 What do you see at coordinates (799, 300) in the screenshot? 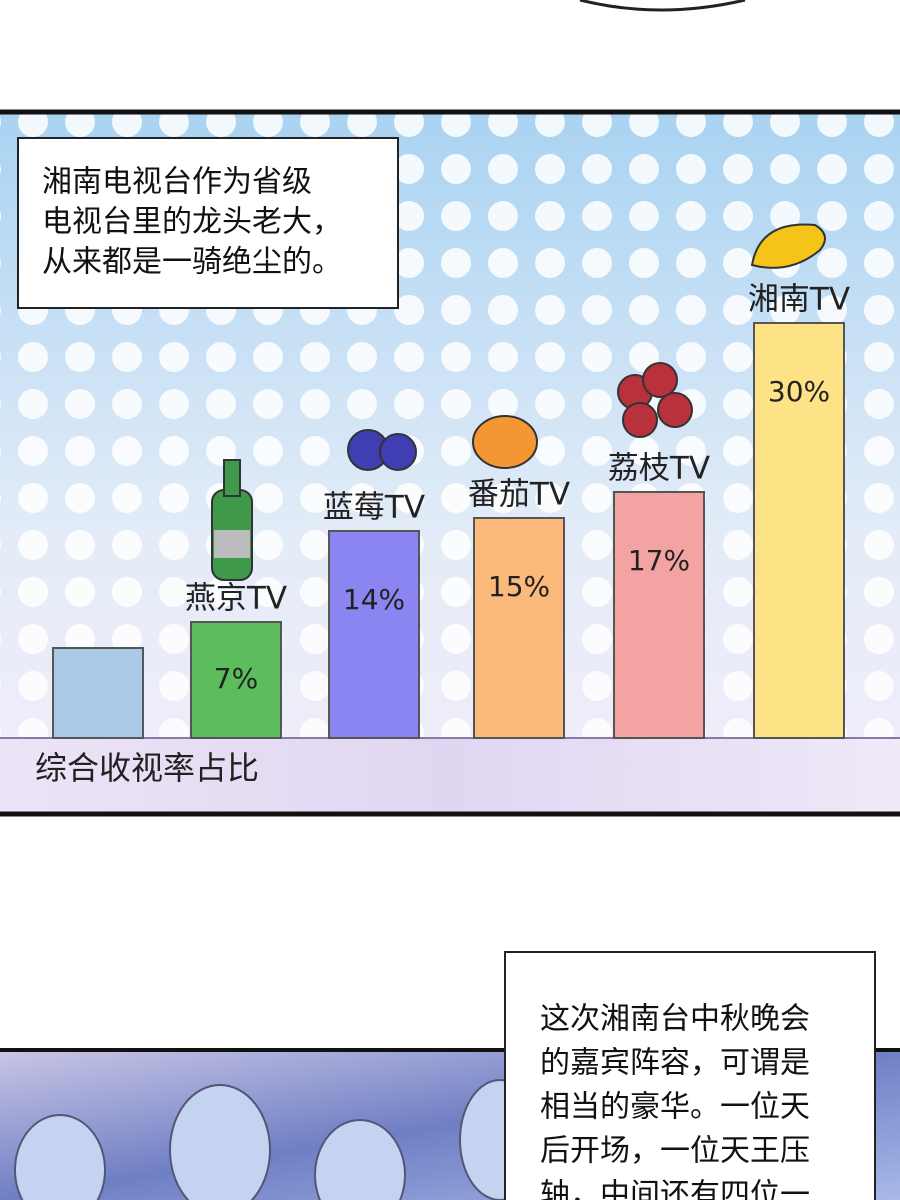
I see `category-label: 湘南TV` at bounding box center [799, 300].